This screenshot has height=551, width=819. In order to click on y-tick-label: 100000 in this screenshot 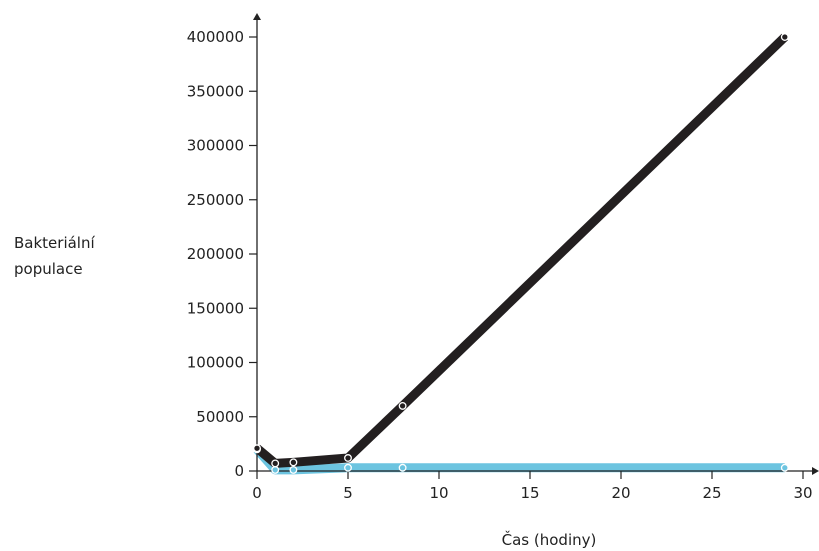, I will do `click(215, 363)`.